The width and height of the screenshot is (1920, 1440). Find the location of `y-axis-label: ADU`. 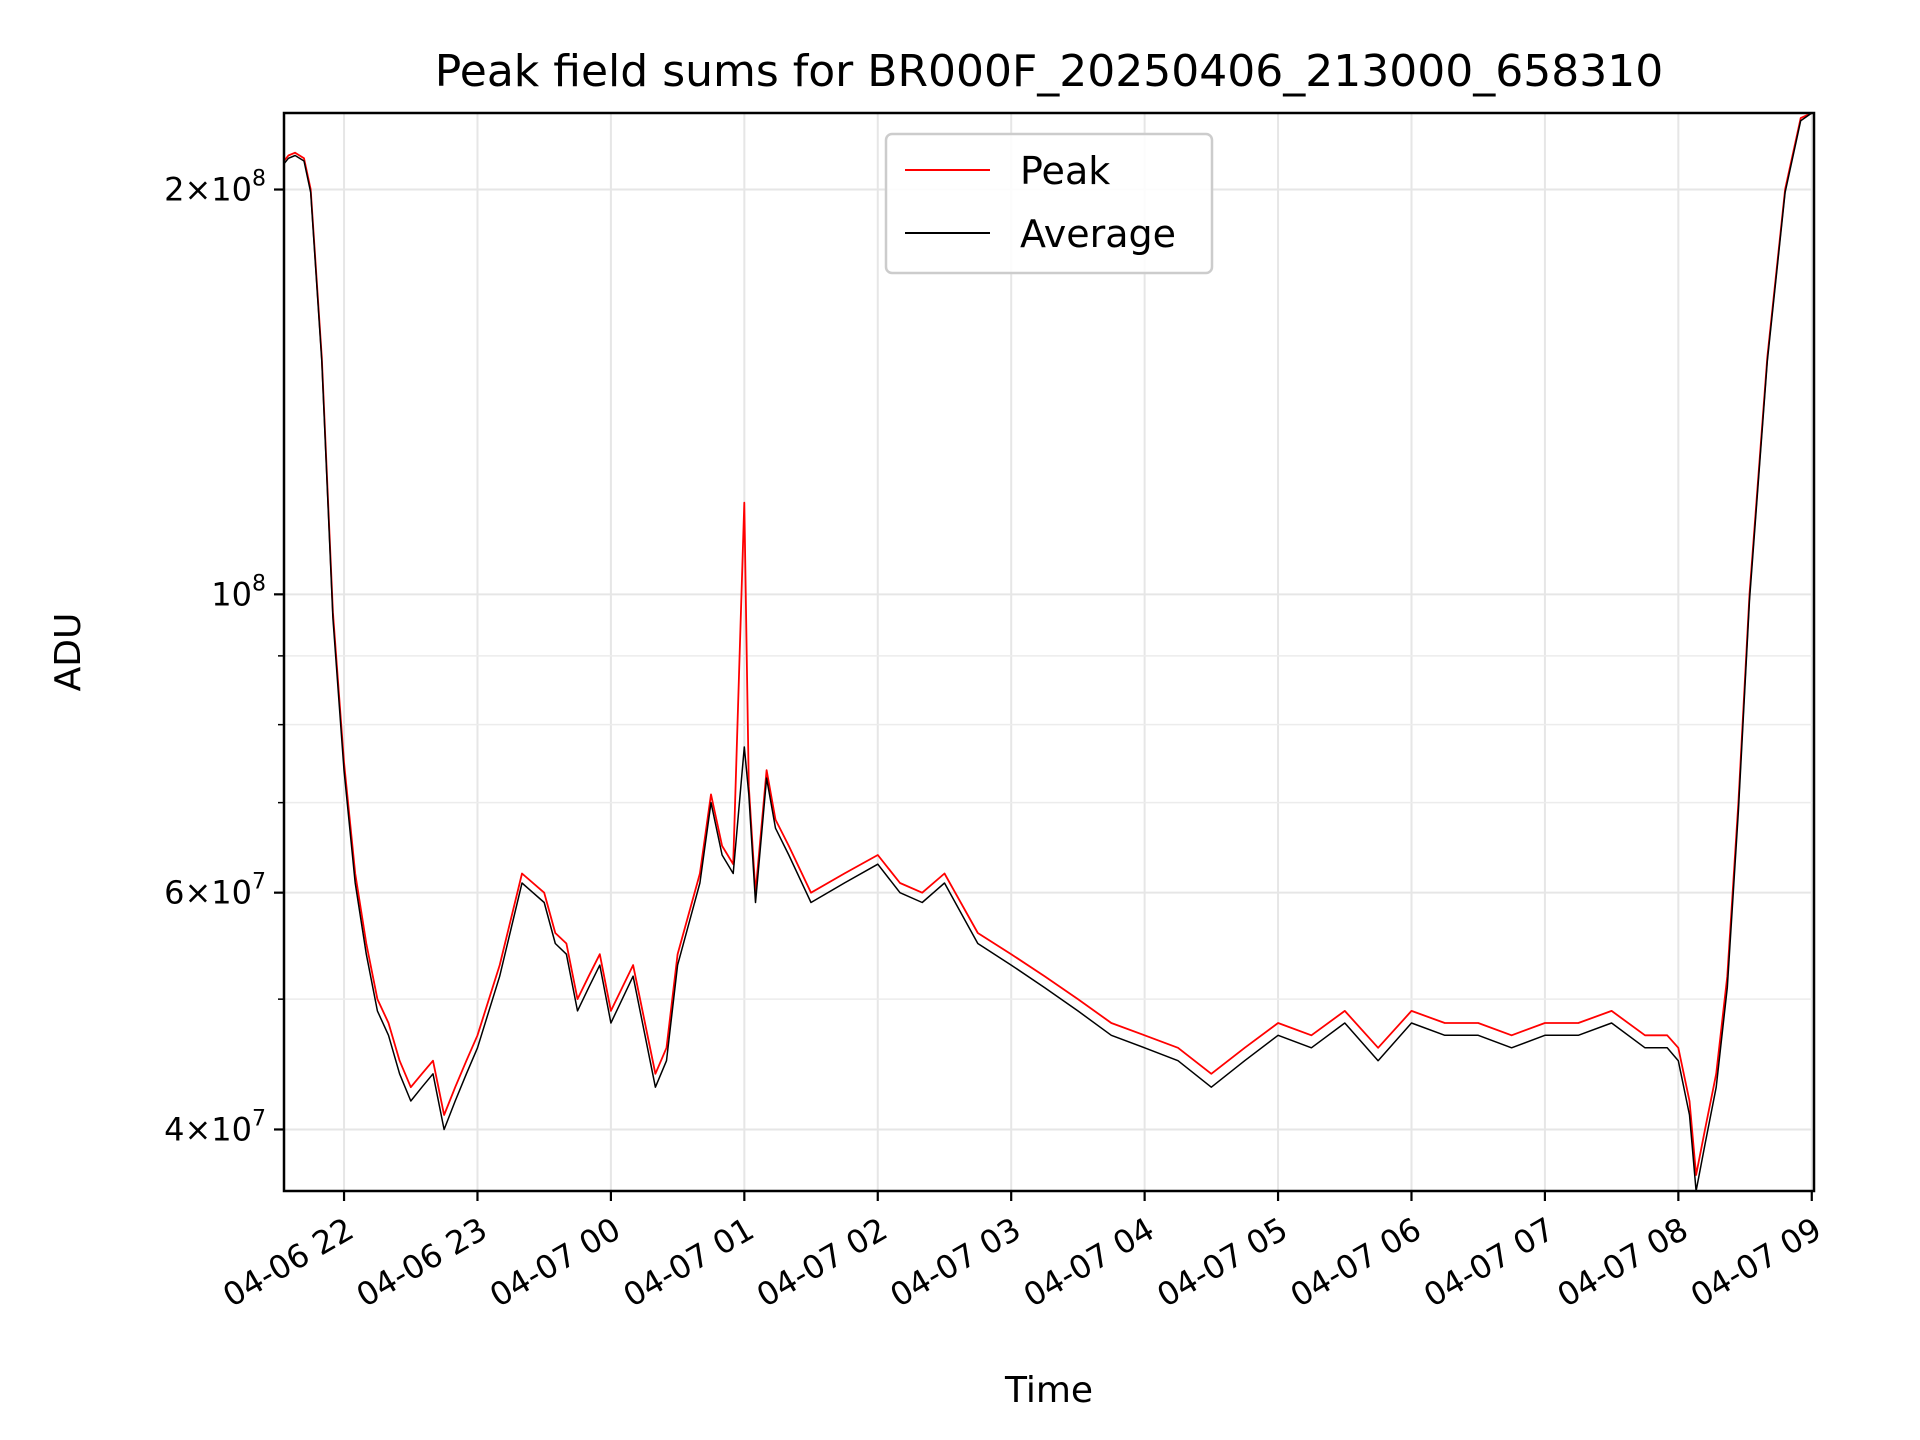

y-axis-label: ADU is located at coordinates (68, 652).